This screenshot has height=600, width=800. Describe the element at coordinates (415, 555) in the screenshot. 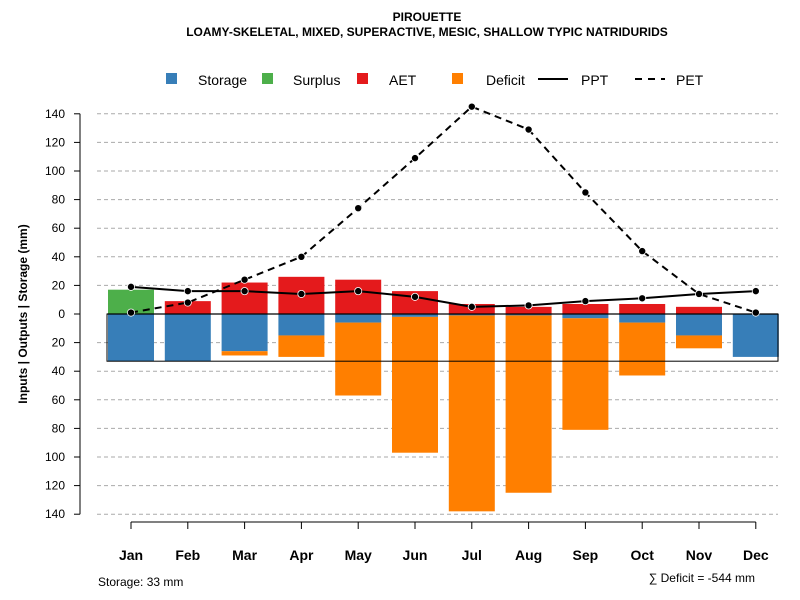

I see `x-tick-label: Jun` at that location.